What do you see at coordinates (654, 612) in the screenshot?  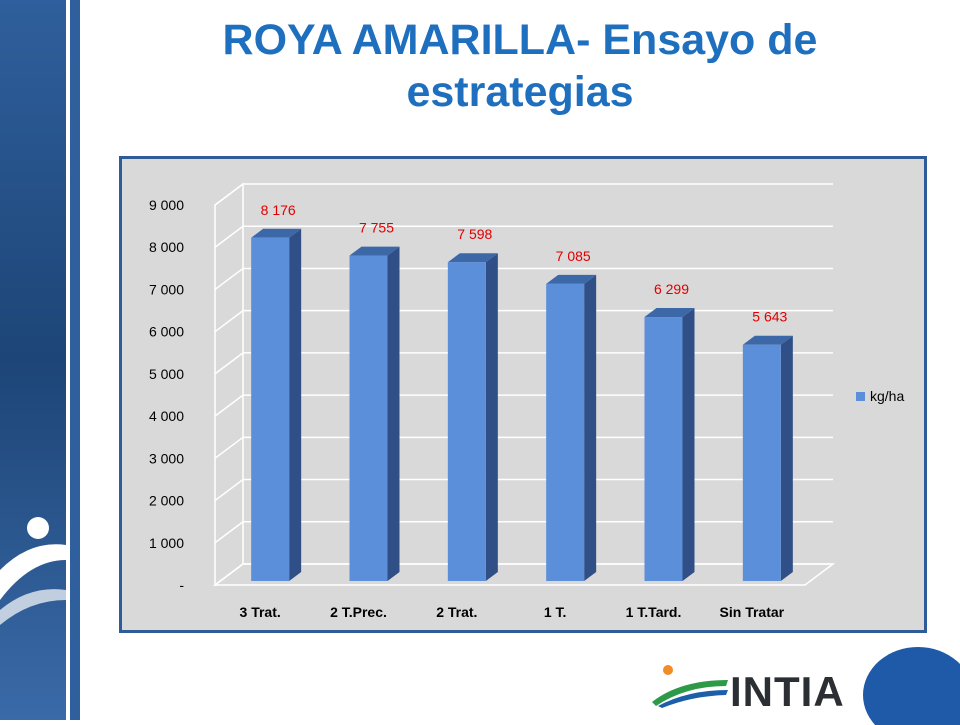 I see `x-tick-label: 1 T.Tard.` at bounding box center [654, 612].